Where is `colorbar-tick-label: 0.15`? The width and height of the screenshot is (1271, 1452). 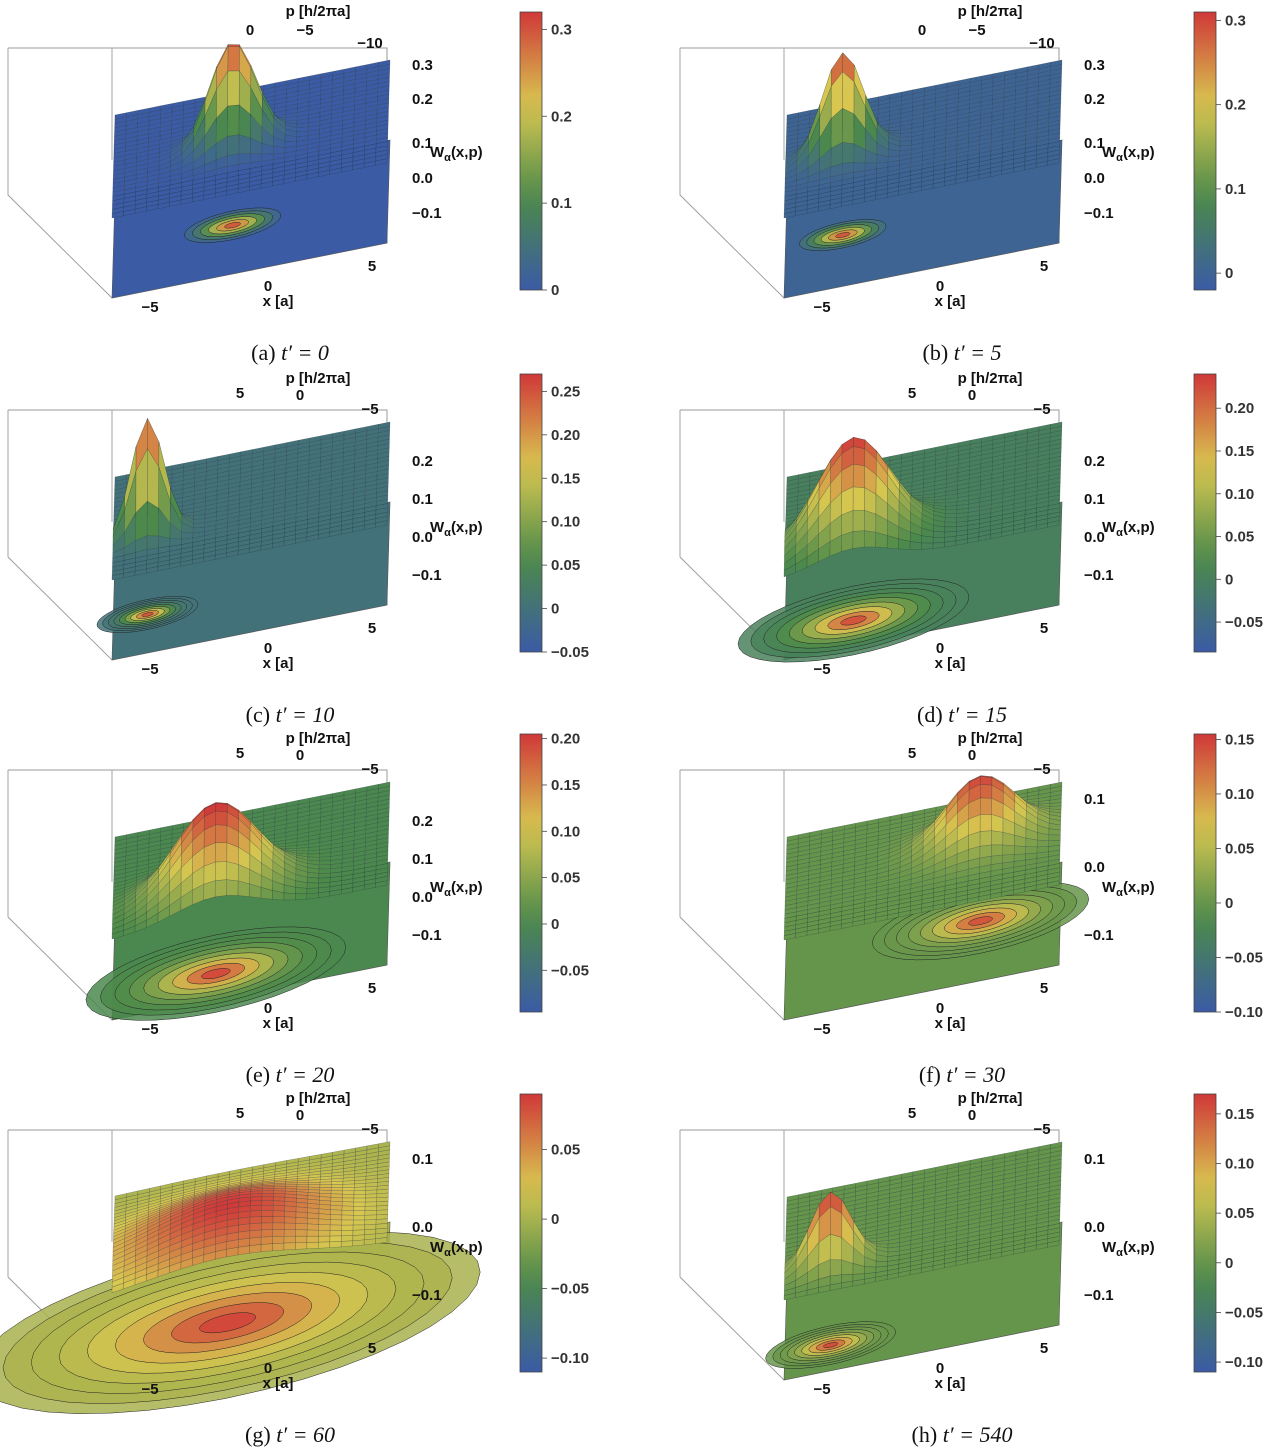 colorbar-tick-label: 0.15 is located at coordinates (1239, 451).